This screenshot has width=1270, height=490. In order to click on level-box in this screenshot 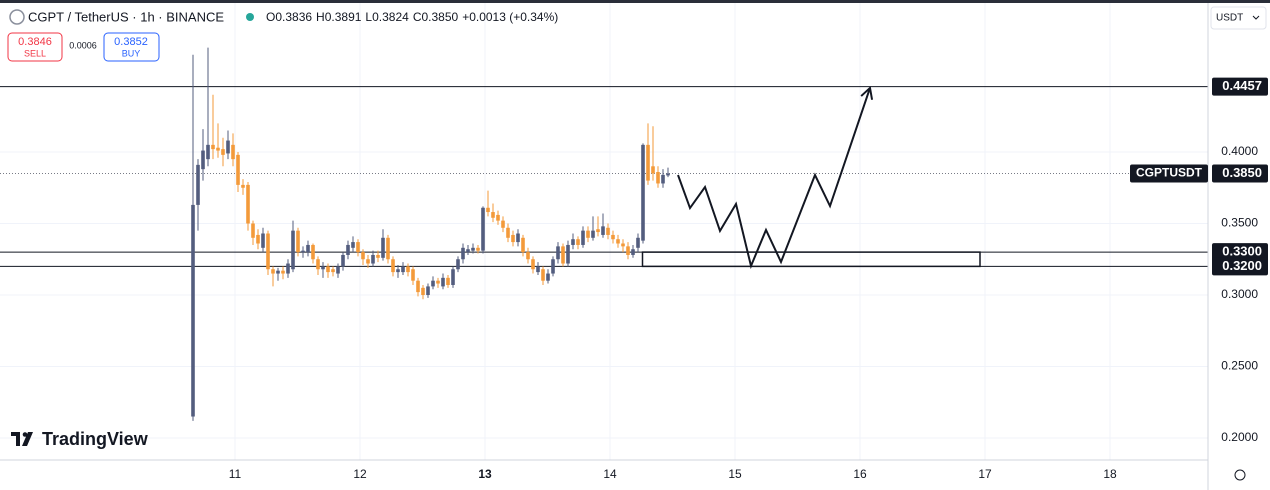, I will do `click(1240, 252)`.